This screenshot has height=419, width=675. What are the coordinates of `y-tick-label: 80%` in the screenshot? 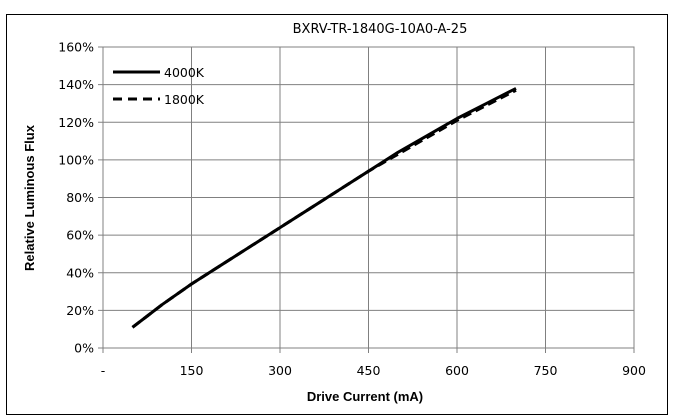 It's located at (80, 197).